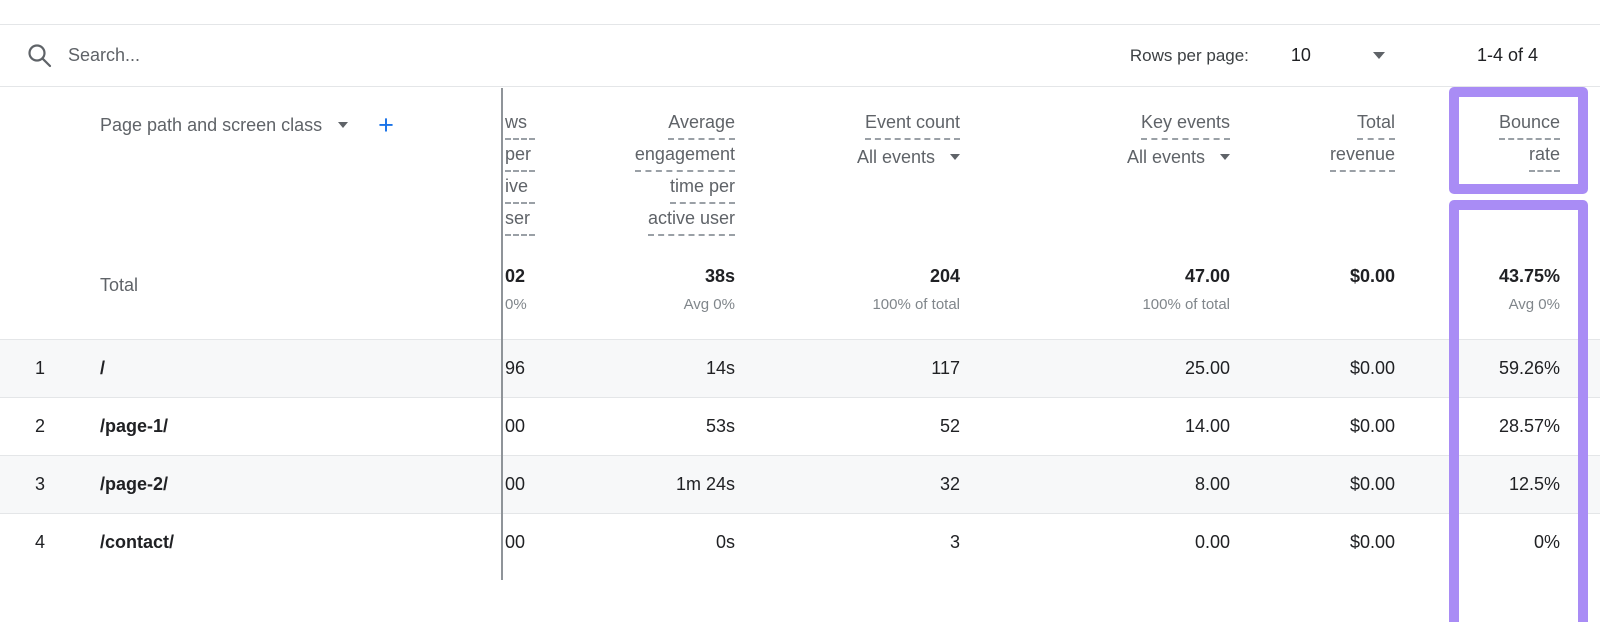 This screenshot has width=1600, height=622. What do you see at coordinates (944, 276) in the screenshot?
I see `totals-event-count: 204` at bounding box center [944, 276].